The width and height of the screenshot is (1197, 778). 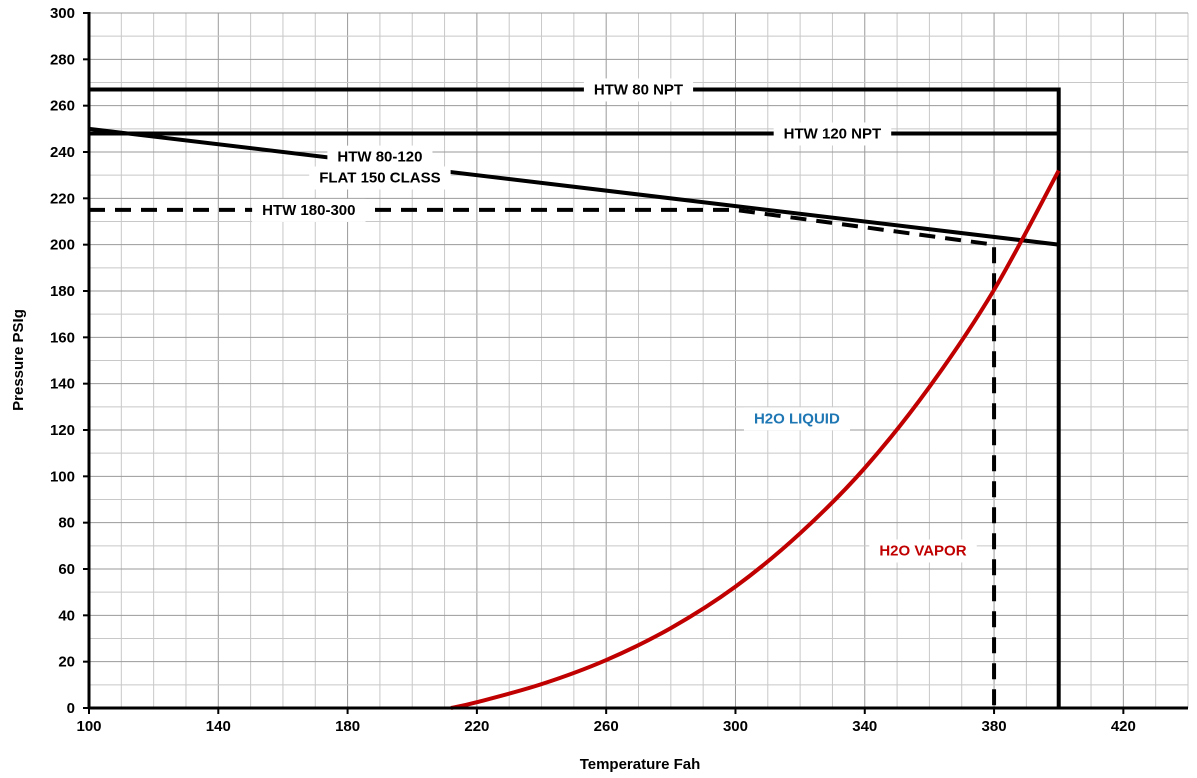 What do you see at coordinates (66, 615) in the screenshot?
I see `y-tick-label: 40` at bounding box center [66, 615].